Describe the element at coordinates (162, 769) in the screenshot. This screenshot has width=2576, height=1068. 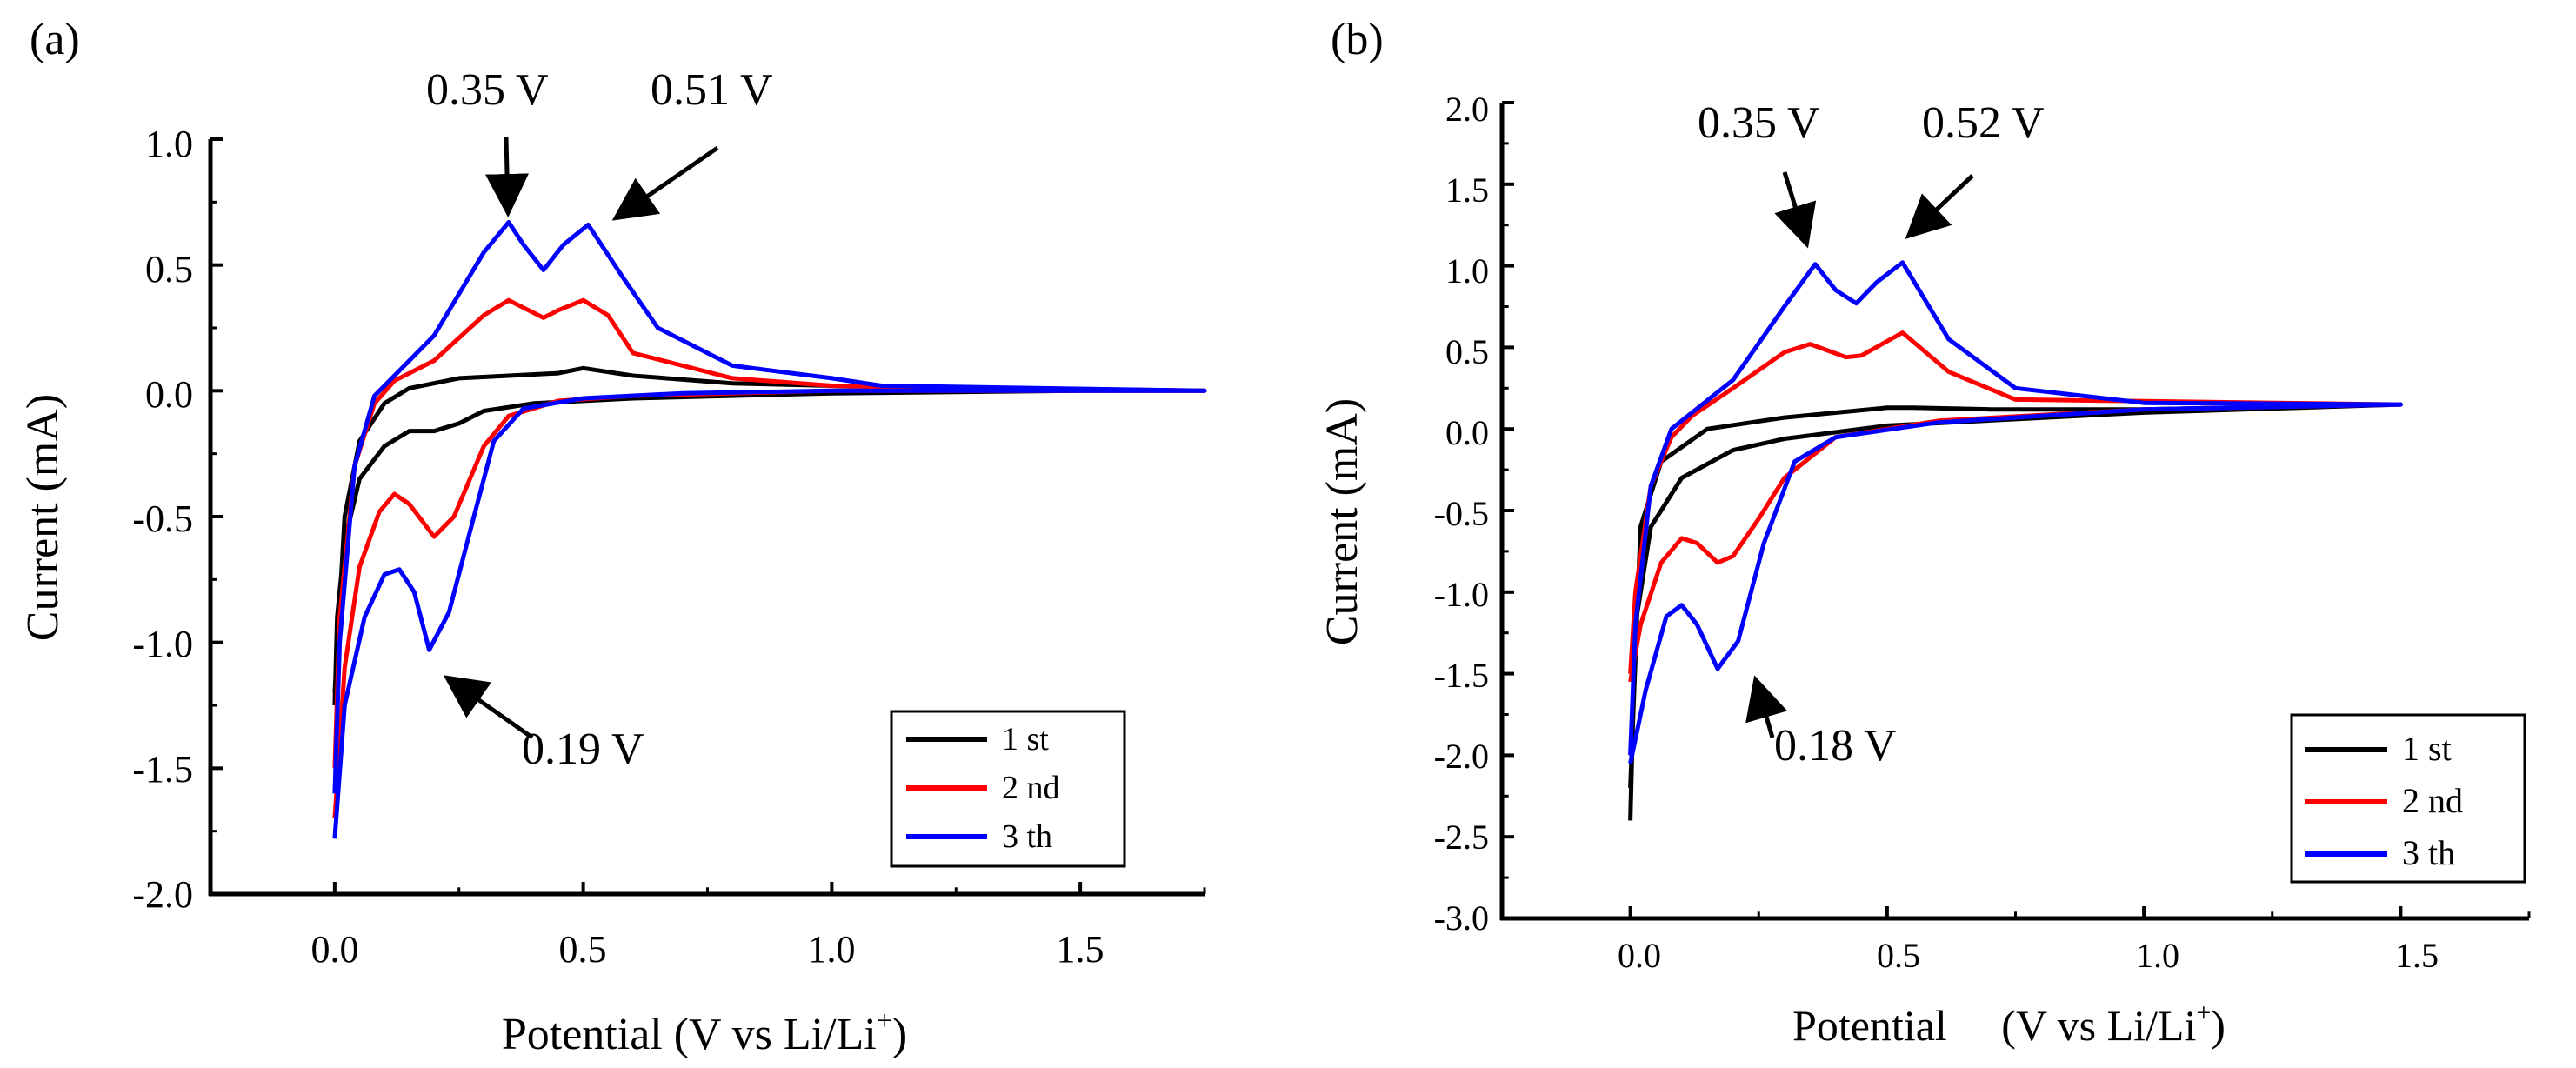
I see `panel-a-ytick-label: -1.5` at that location.